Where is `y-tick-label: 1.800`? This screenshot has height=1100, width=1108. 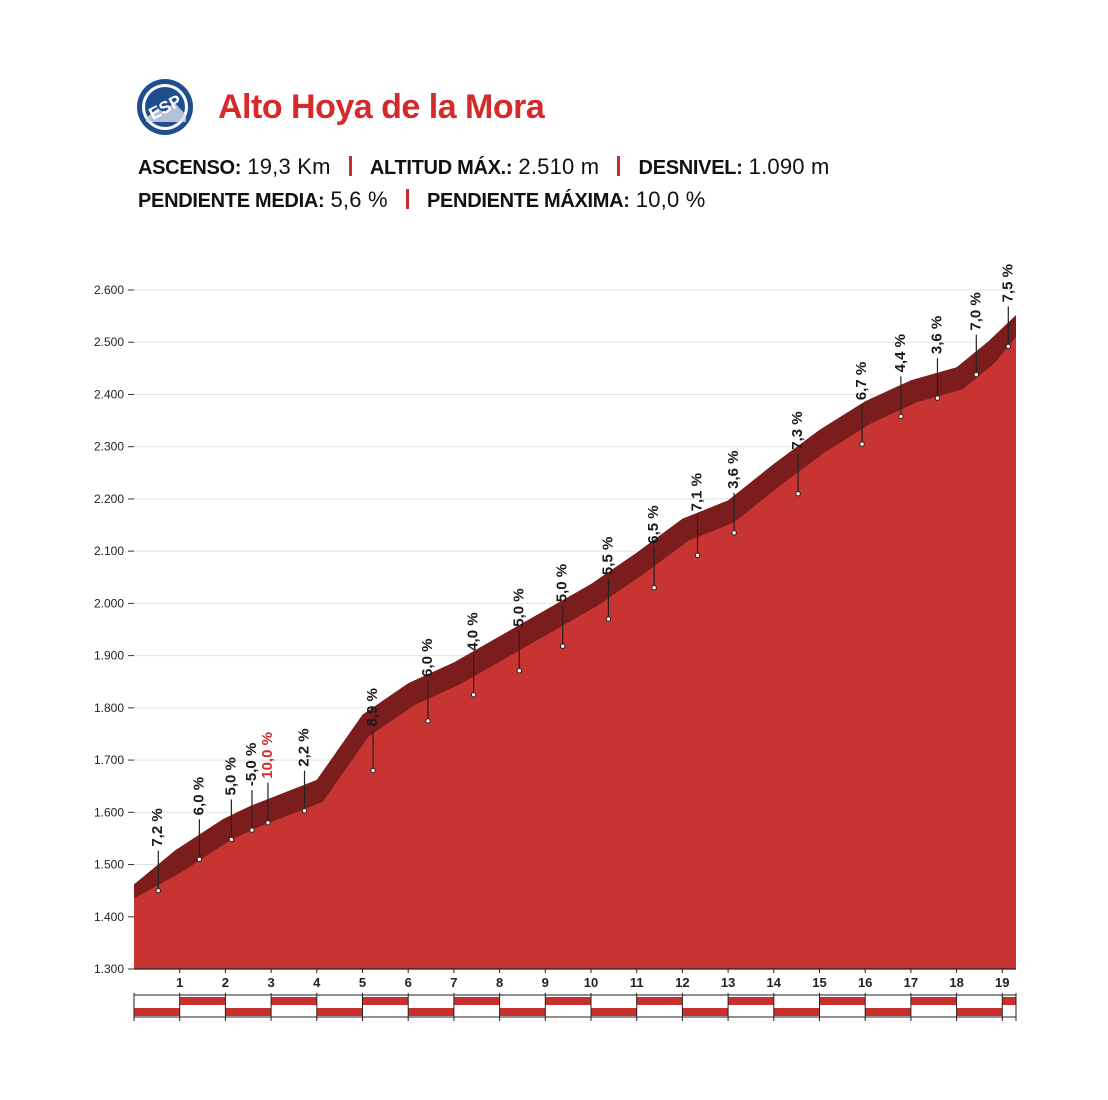 y-tick-label: 1.800 is located at coordinates (109, 708).